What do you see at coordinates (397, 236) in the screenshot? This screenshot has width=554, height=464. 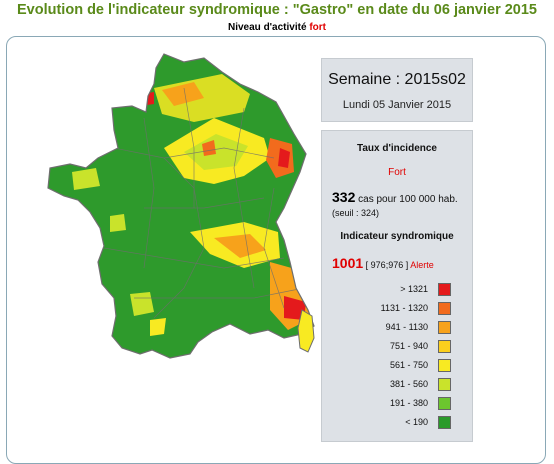 I see `indicator-title: Indicateur syndromique` at bounding box center [397, 236].